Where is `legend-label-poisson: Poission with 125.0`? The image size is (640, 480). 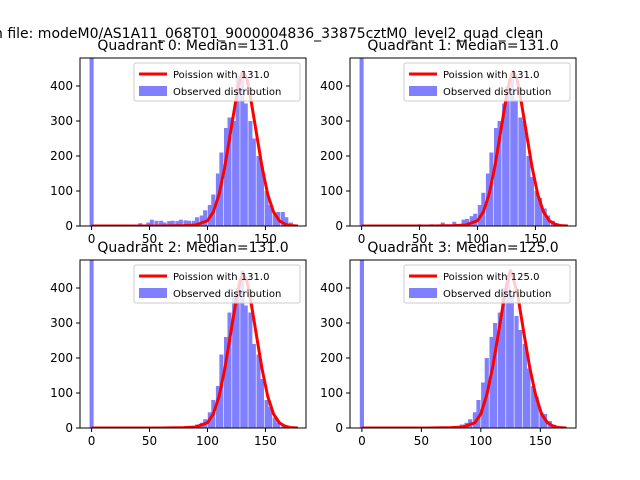 legend-label-poisson: Poission with 125.0 is located at coordinates (491, 277).